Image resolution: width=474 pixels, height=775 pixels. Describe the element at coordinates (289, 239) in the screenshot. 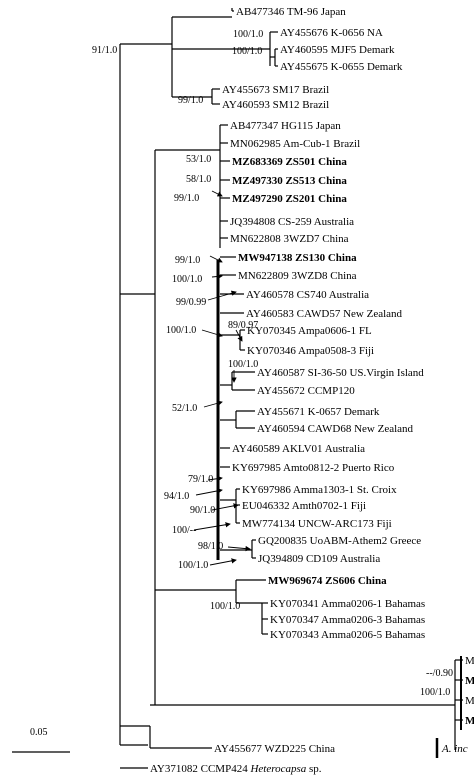

I see `taxon-label: MN622808 3WZD7 China` at that location.